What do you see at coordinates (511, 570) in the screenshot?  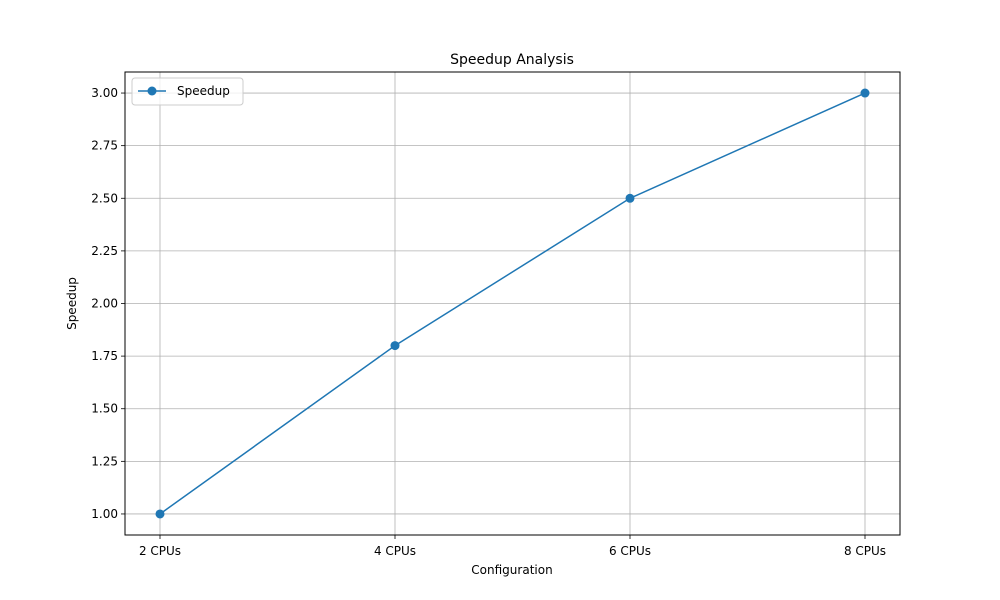 I see `x-axis-label: Configuration` at bounding box center [511, 570].